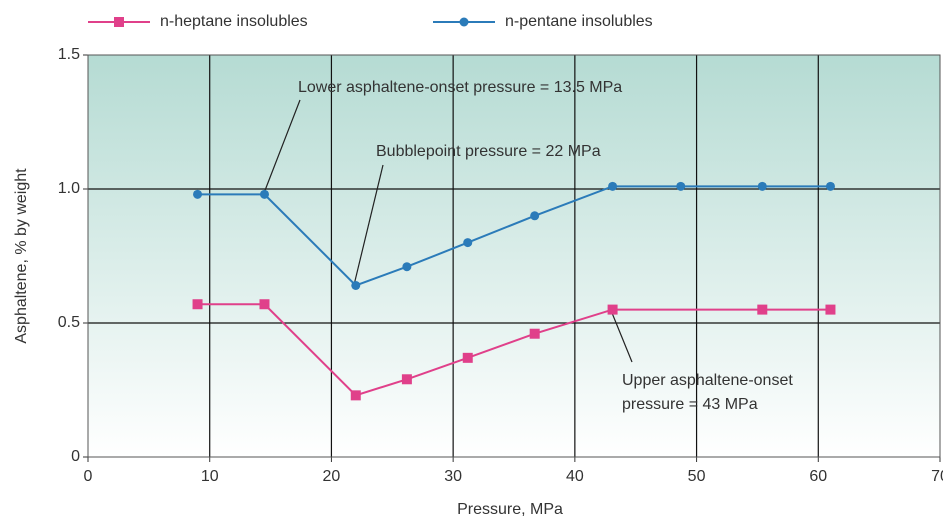 This screenshot has width=943, height=522. Describe the element at coordinates (575, 476) in the screenshot. I see `x-tick-label: 40` at that location.